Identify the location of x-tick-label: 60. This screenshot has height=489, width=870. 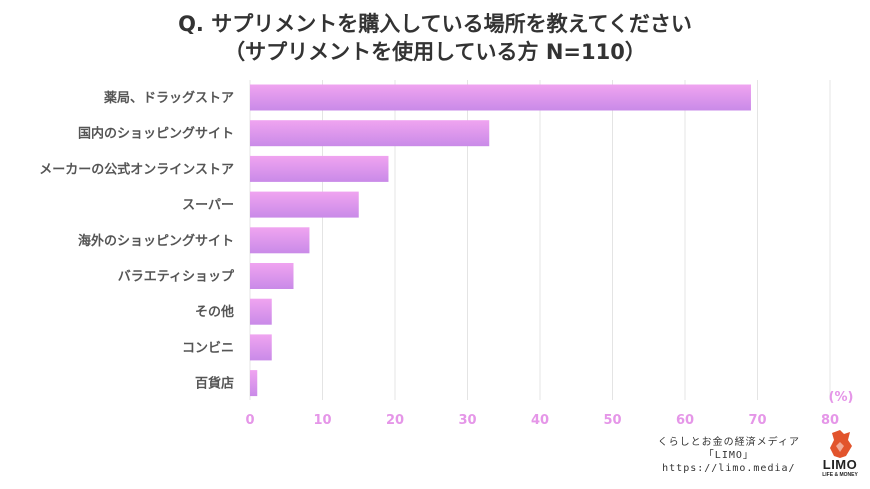
(685, 420).